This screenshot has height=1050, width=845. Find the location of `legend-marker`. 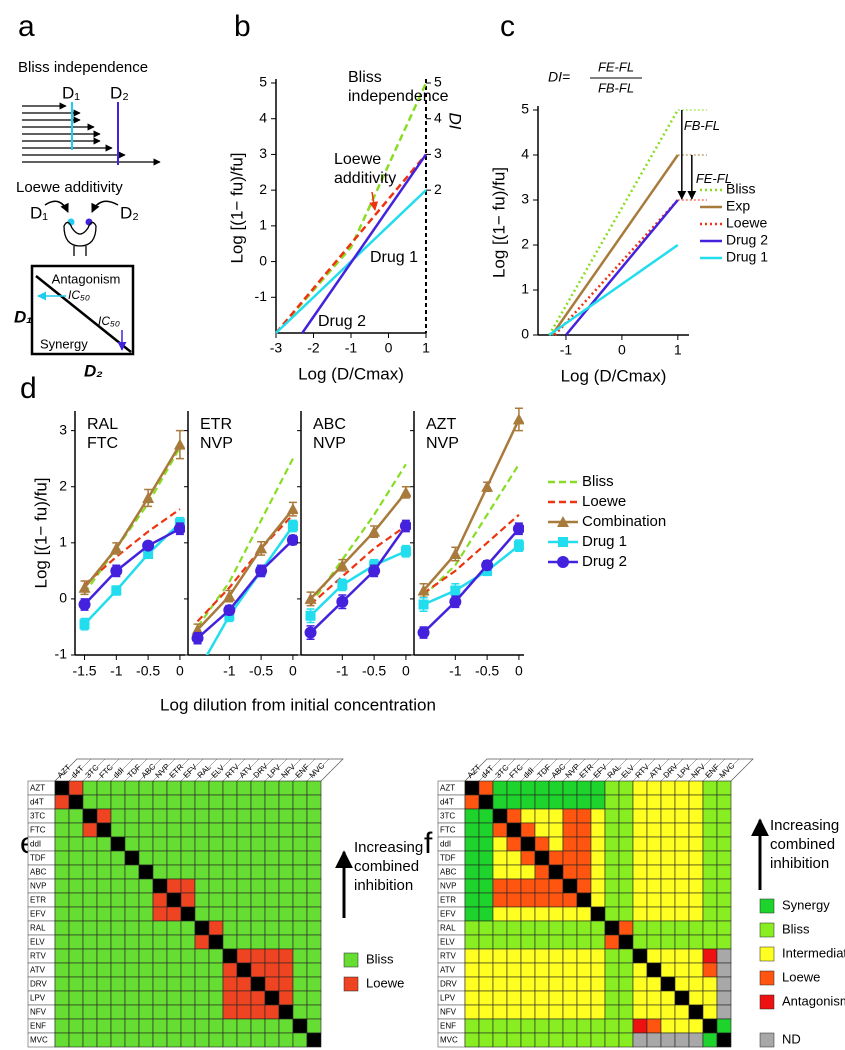

legend-marker is located at coordinates (563, 521).